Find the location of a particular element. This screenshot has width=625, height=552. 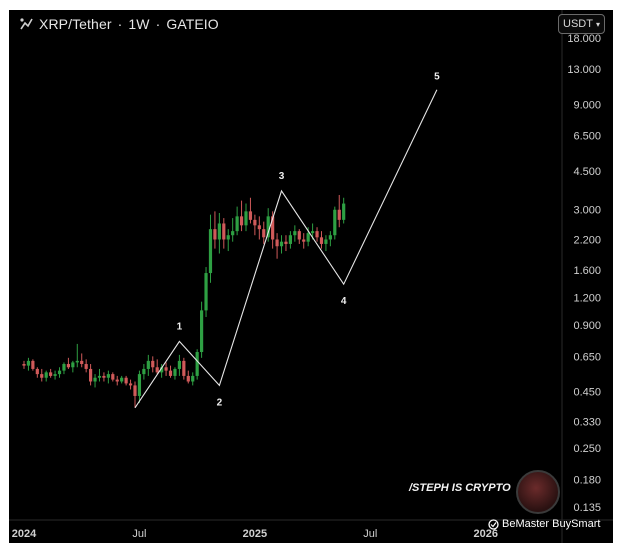

credit-logo-icon is located at coordinates (493, 524).